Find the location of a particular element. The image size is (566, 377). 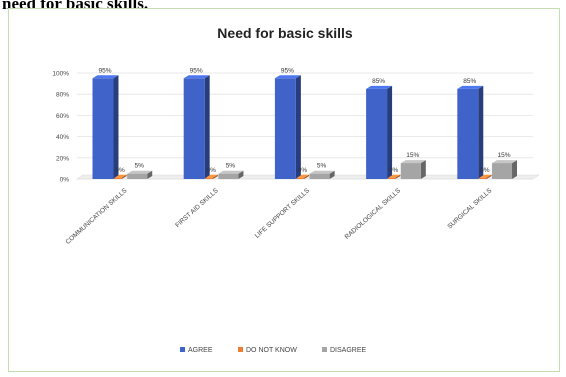

y-tick-label: 40% is located at coordinates (62, 137).